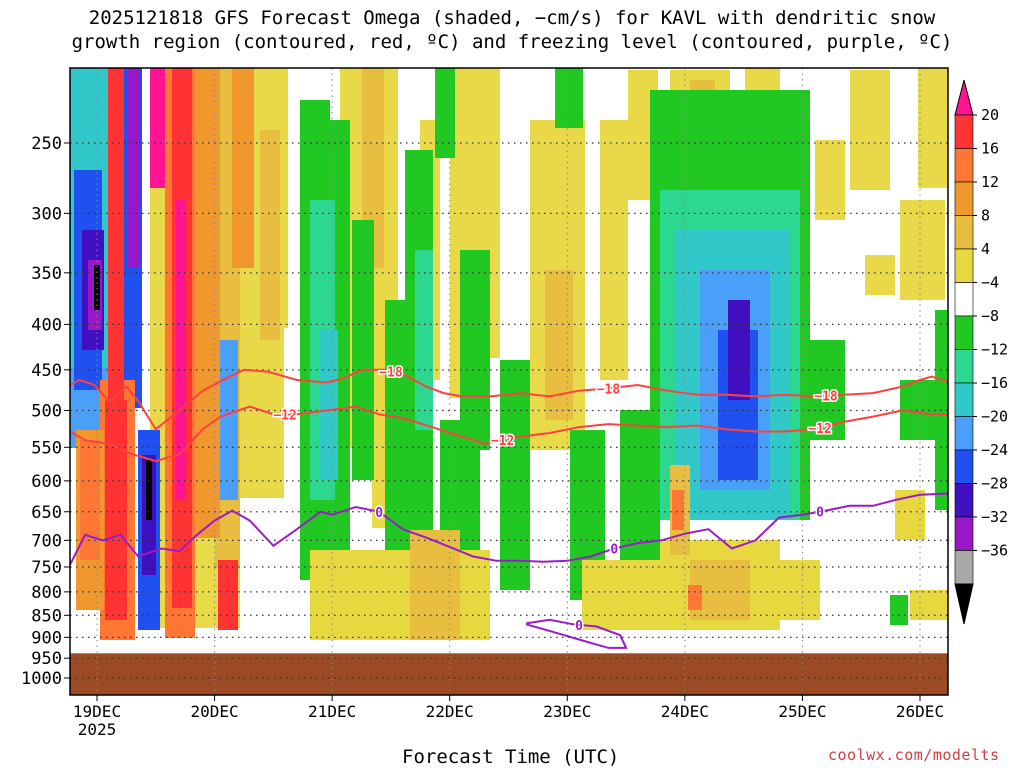  I want to click on y-tick-label: 600, so click(46, 482).